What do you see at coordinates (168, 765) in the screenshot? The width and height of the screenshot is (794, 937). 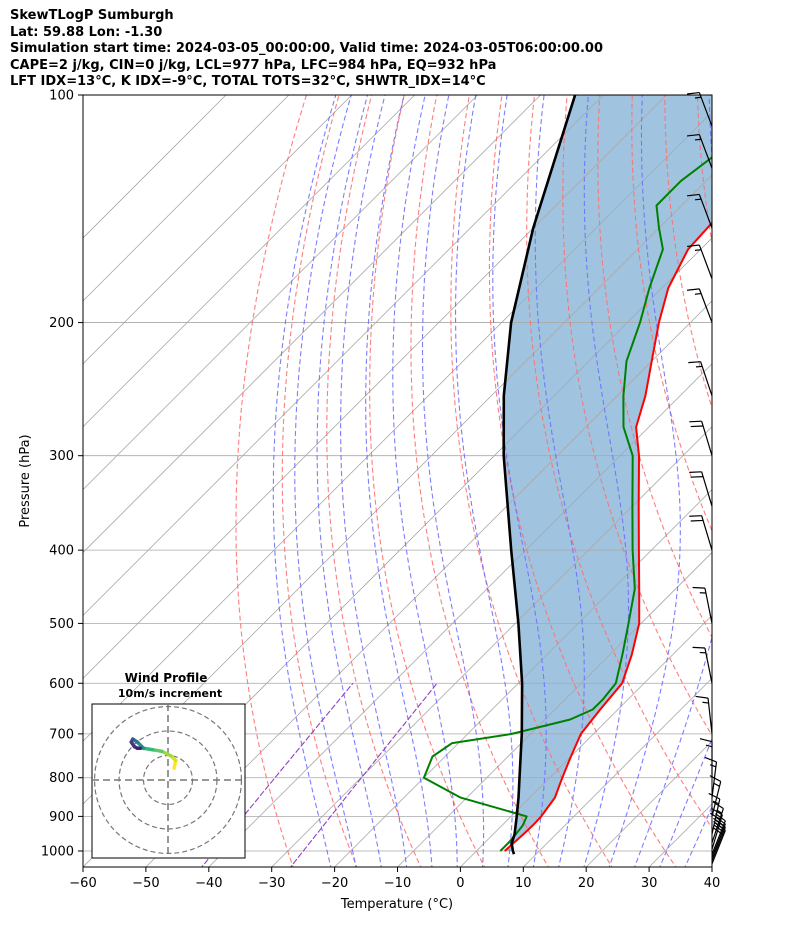 I see `hodograph-inset: Wind Profile 10m/s increment` at bounding box center [168, 765].